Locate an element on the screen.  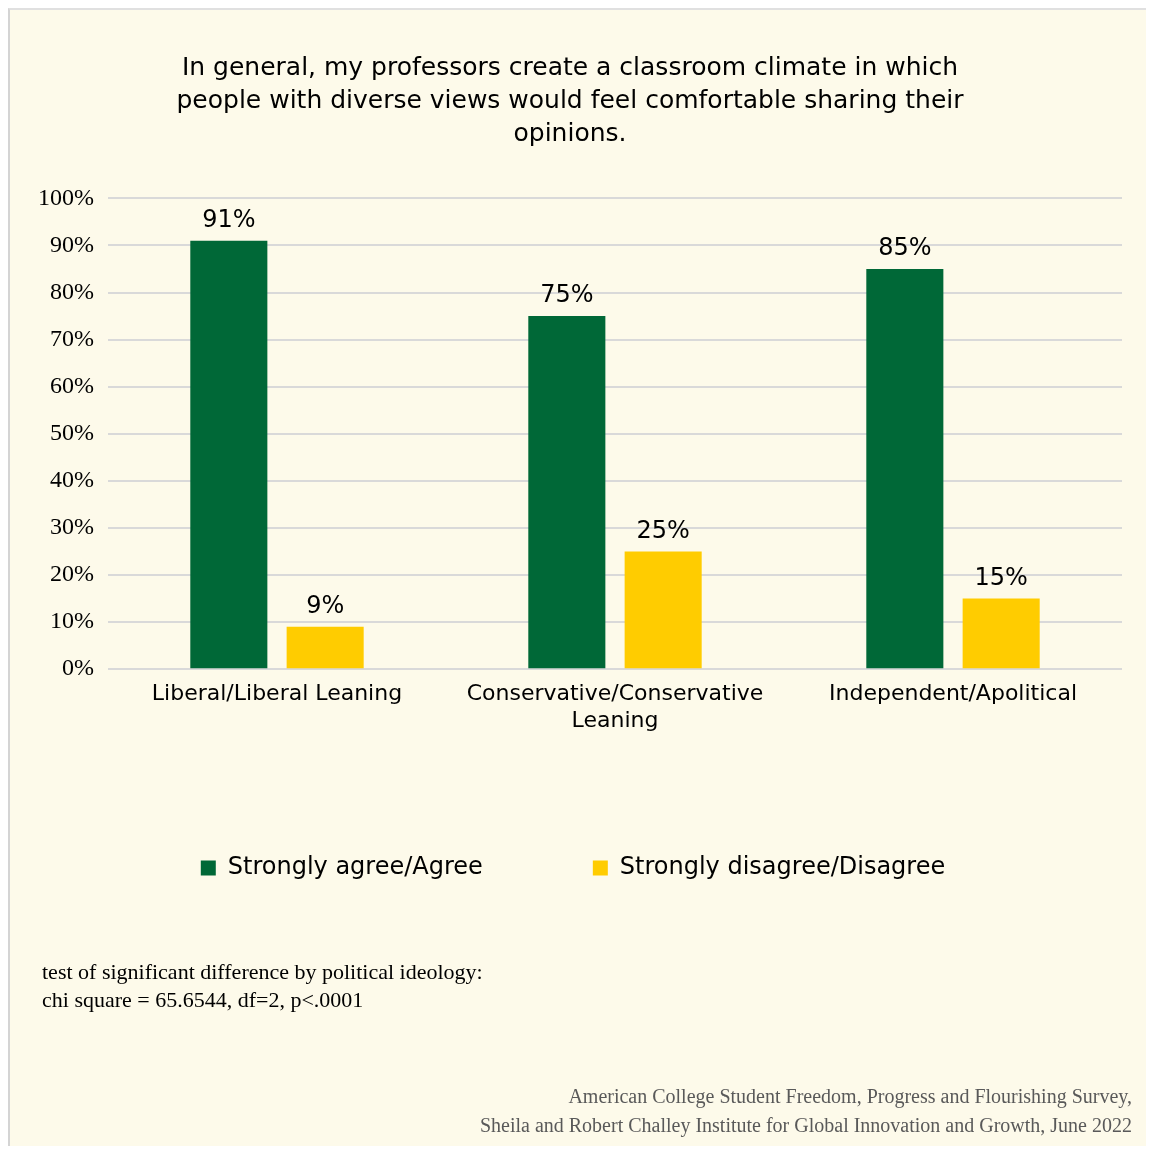
y-tick-label: 20% is located at coordinates (71, 573).